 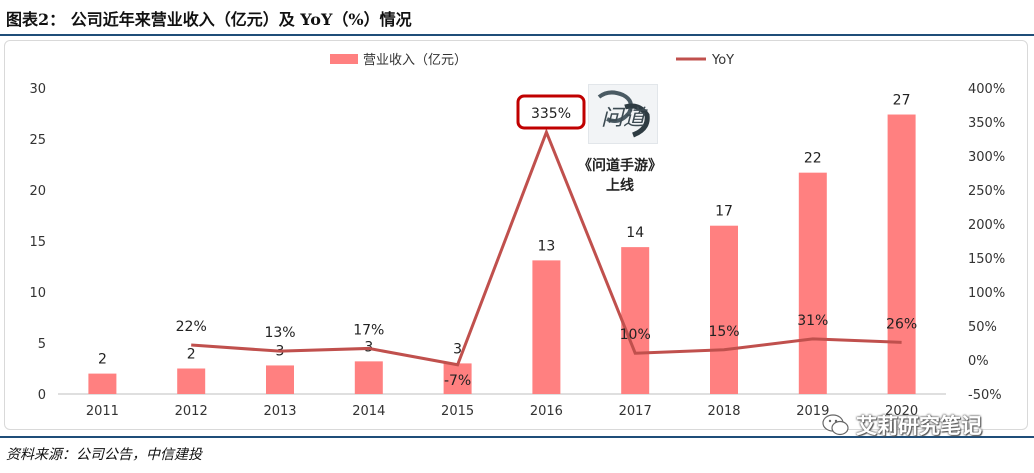 What do you see at coordinates (919, 426) in the screenshot?
I see `watermark-text: 艾莉研究笔记` at bounding box center [919, 426].